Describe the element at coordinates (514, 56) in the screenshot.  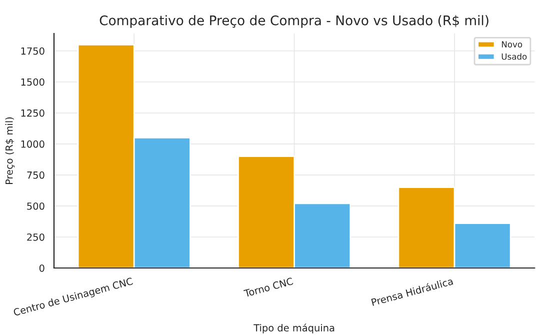
I see `legend-label: Usado` at that location.